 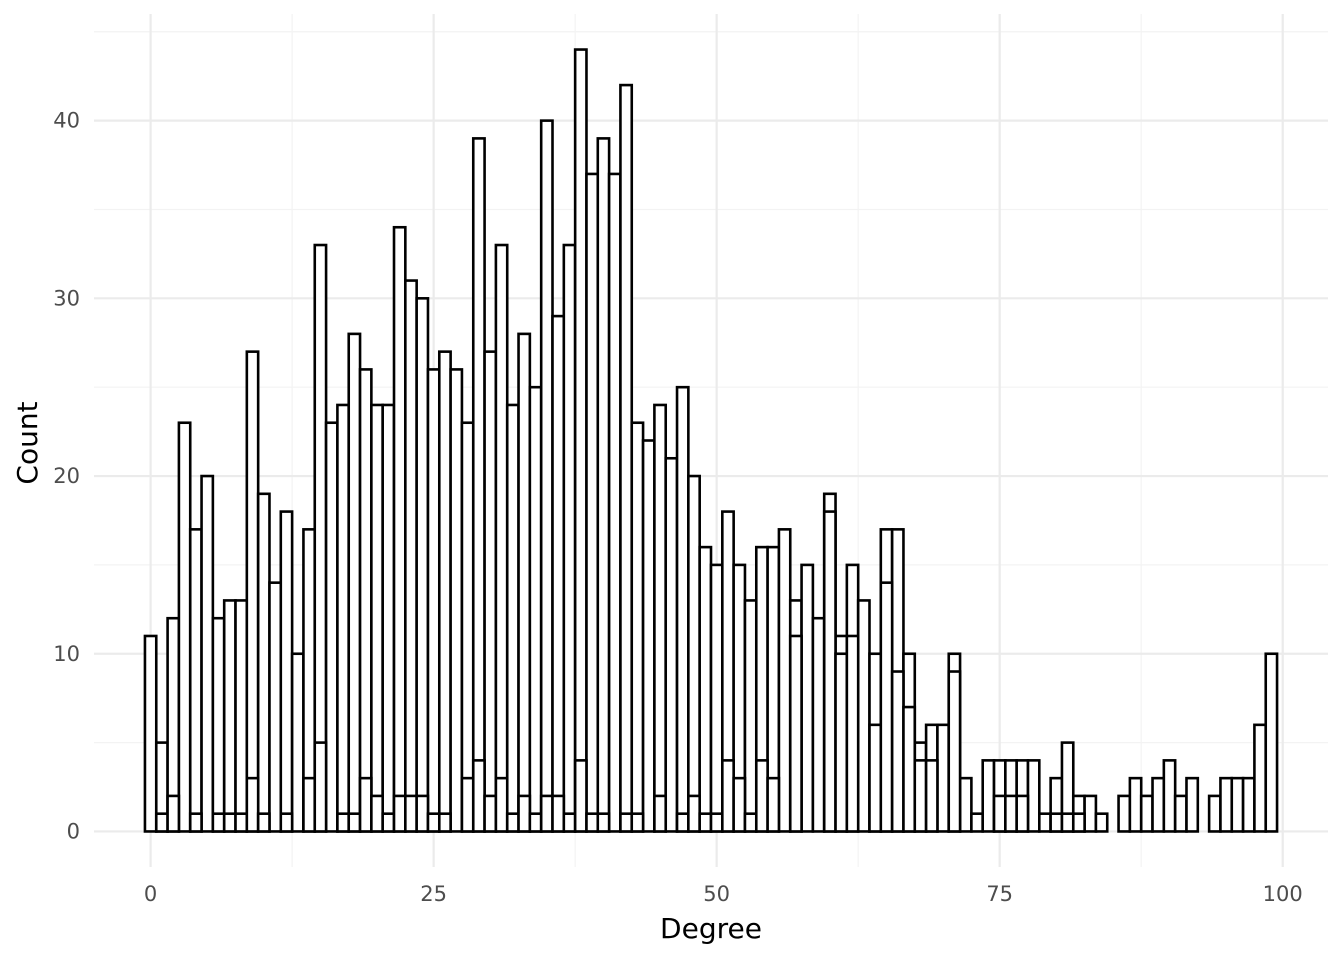 What do you see at coordinates (66, 654) in the screenshot?
I see `y-tick-label: 10` at bounding box center [66, 654].